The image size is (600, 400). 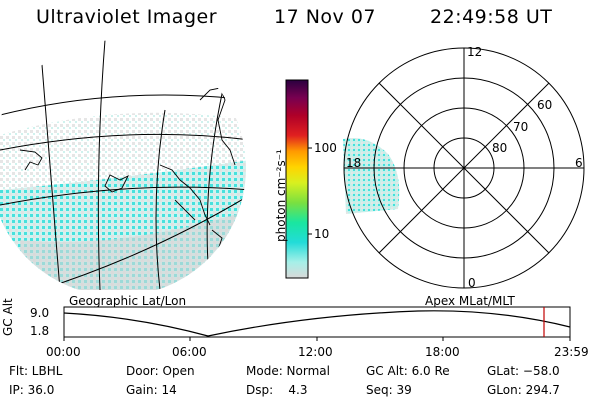 I want to click on x-tick-2359: 23:59, so click(x=571, y=352).